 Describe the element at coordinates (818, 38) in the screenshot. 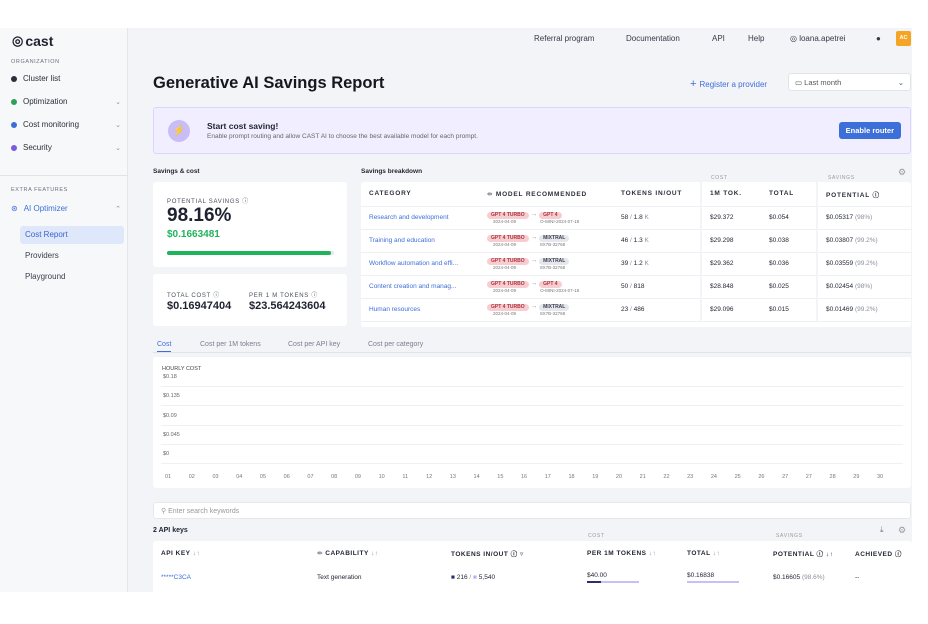

I see `user-menu: ◎ loana.apetrei` at that location.